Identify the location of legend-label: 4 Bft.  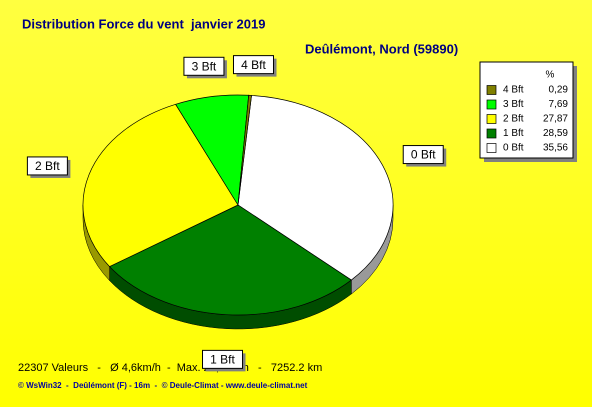
(513, 90).